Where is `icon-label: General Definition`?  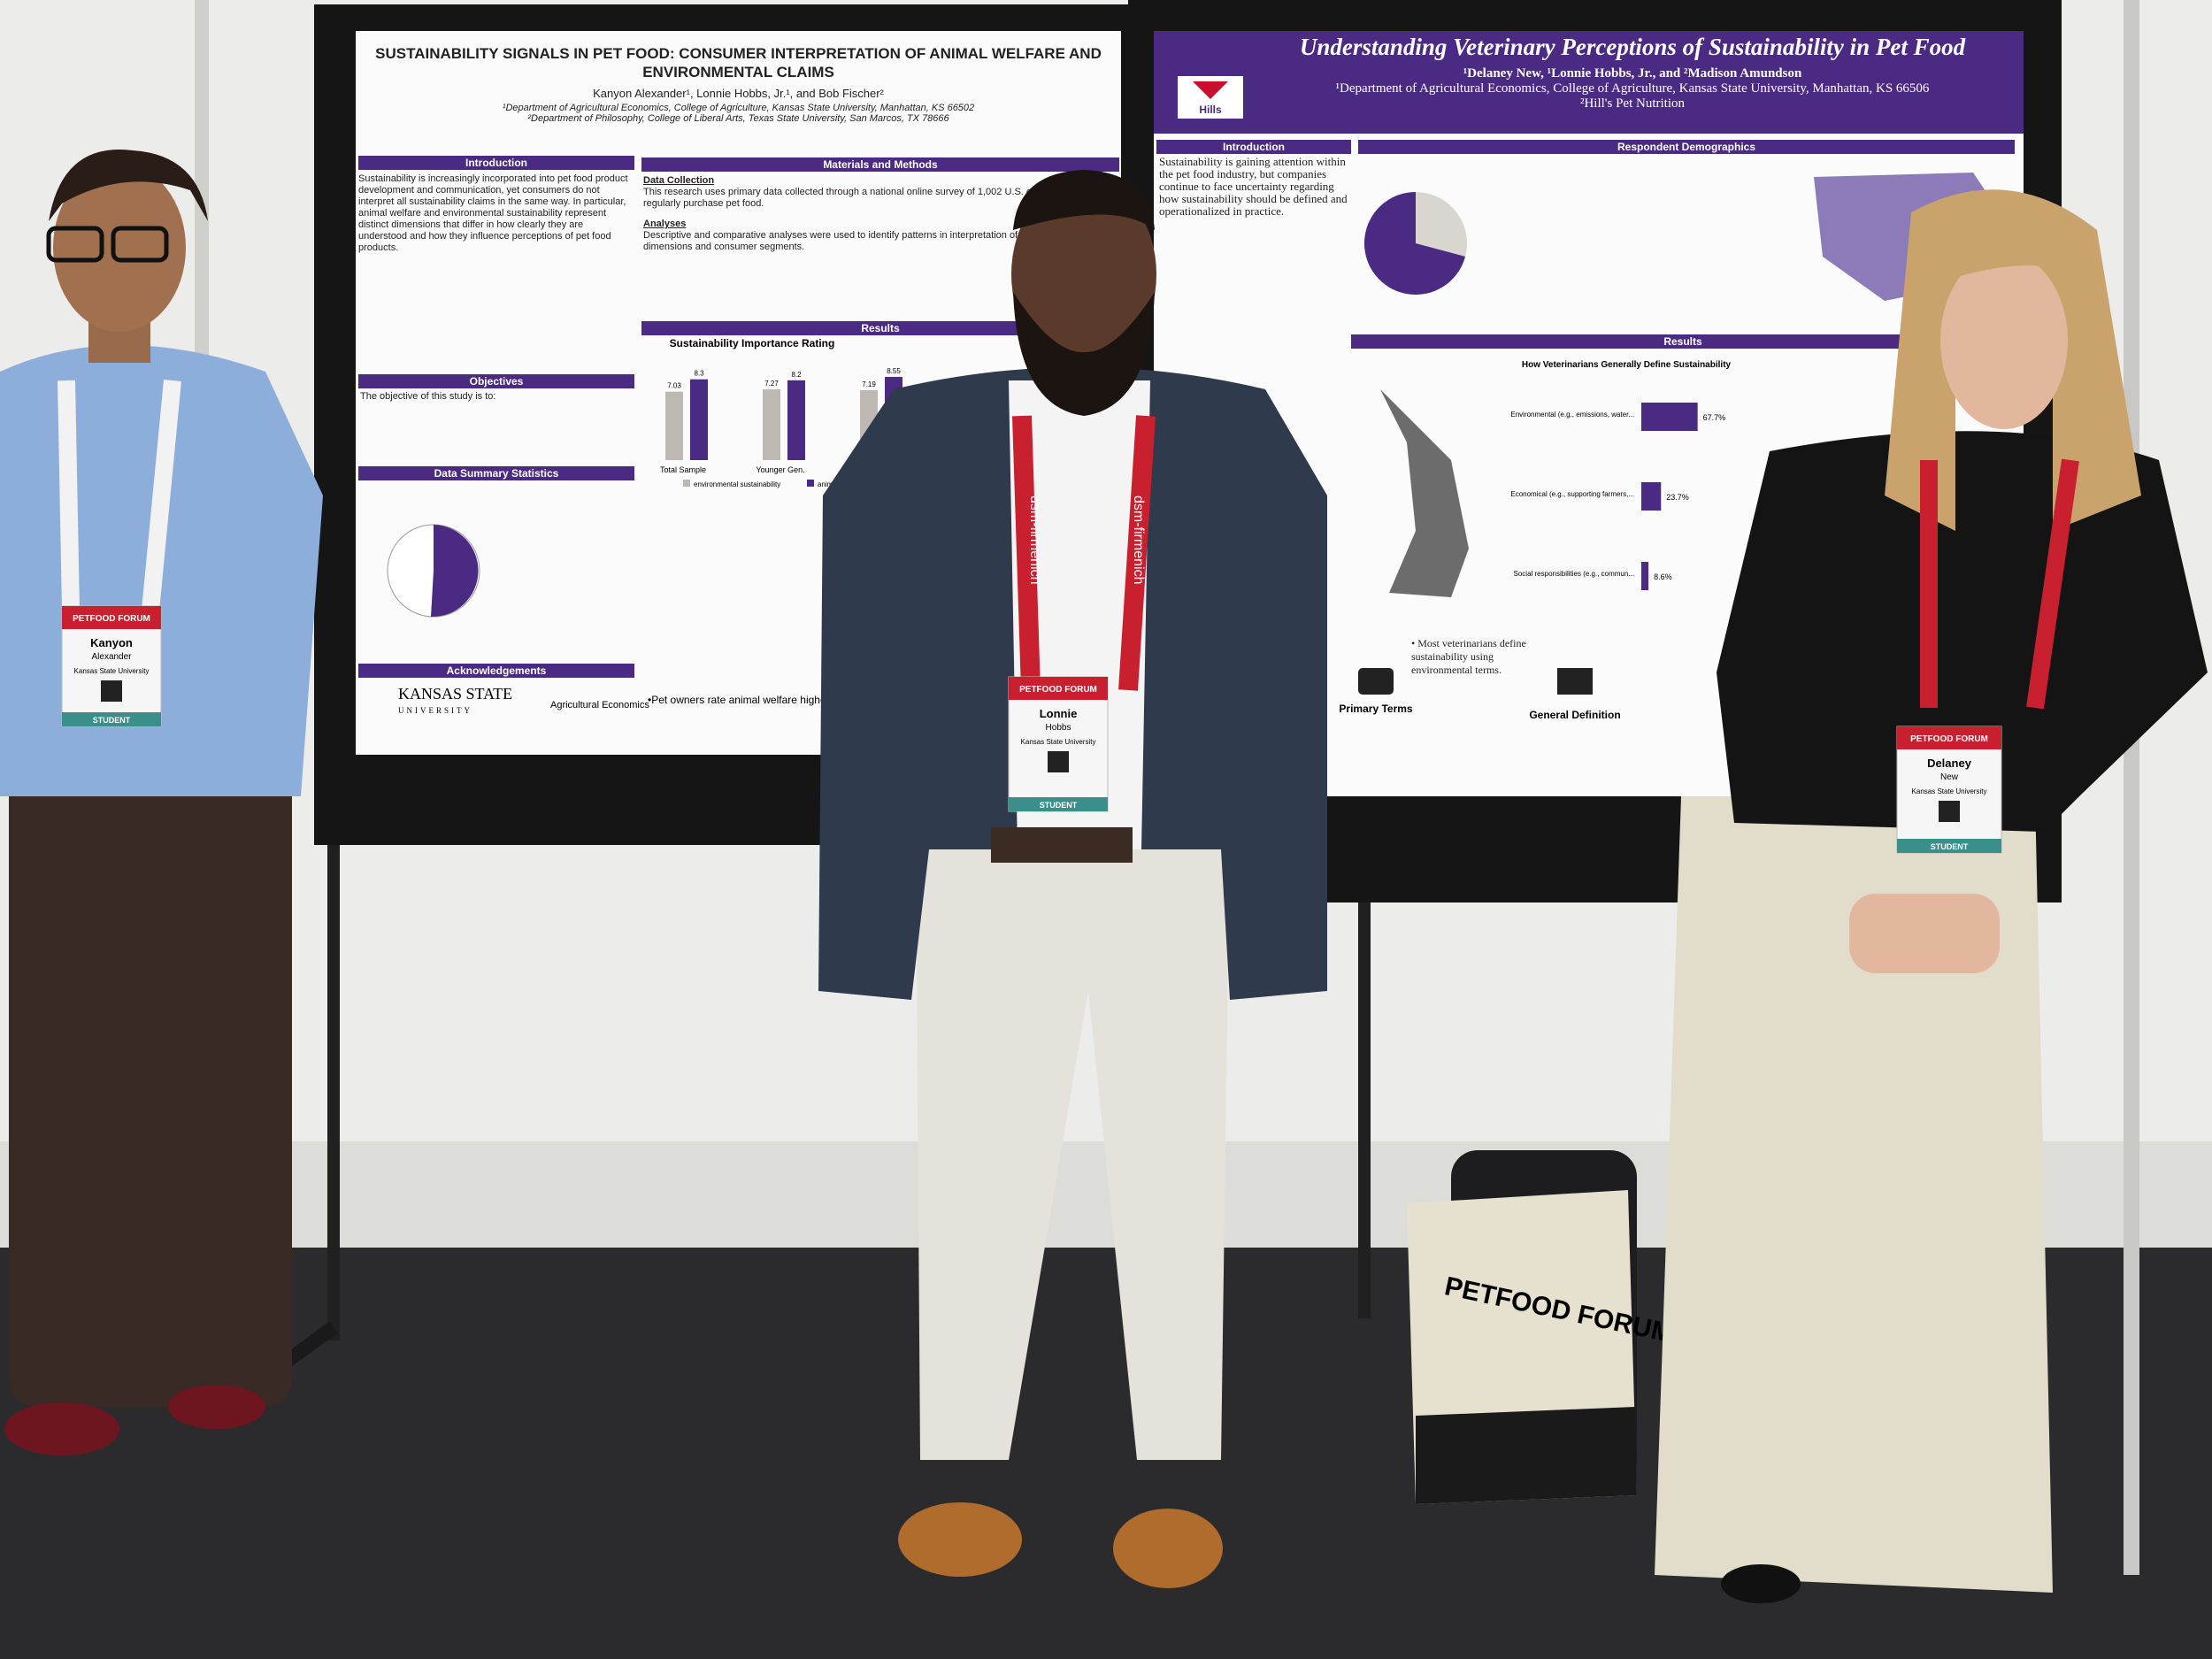 icon-label: General Definition is located at coordinates (1575, 715).